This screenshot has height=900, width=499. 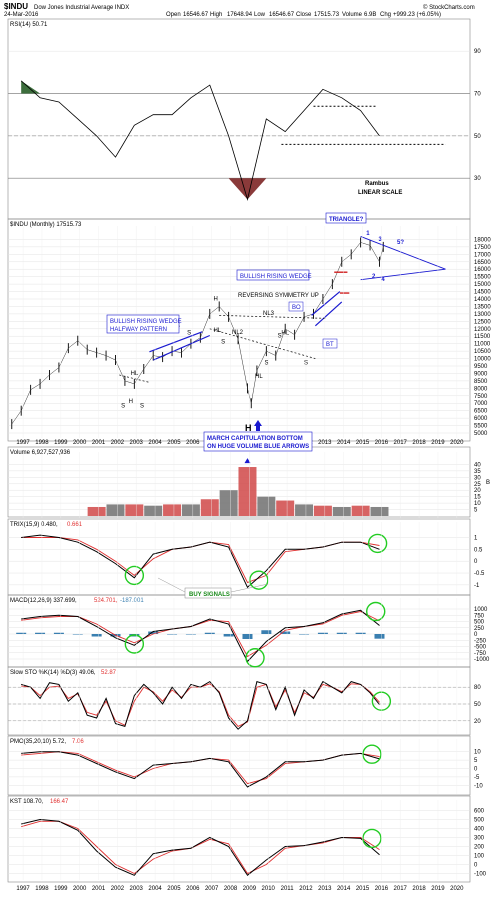 I want to click on x-tick-label-bottom: 2014, so click(x=344, y=889).